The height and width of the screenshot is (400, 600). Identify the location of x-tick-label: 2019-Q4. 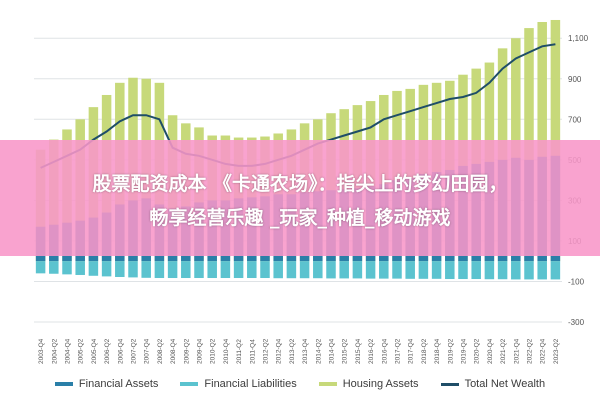
(464, 351).